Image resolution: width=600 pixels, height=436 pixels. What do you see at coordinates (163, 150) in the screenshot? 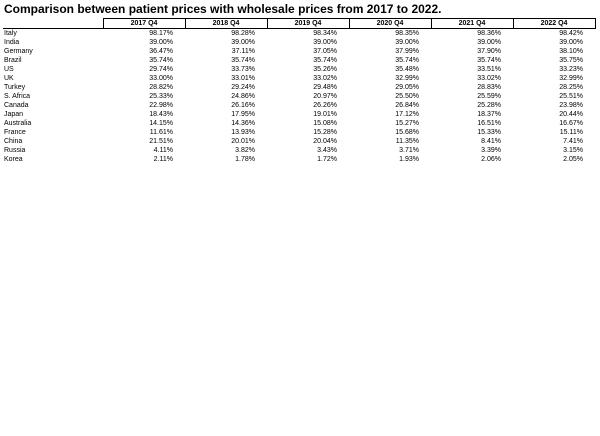
I see `table-cell: 4.11%` at bounding box center [163, 150].